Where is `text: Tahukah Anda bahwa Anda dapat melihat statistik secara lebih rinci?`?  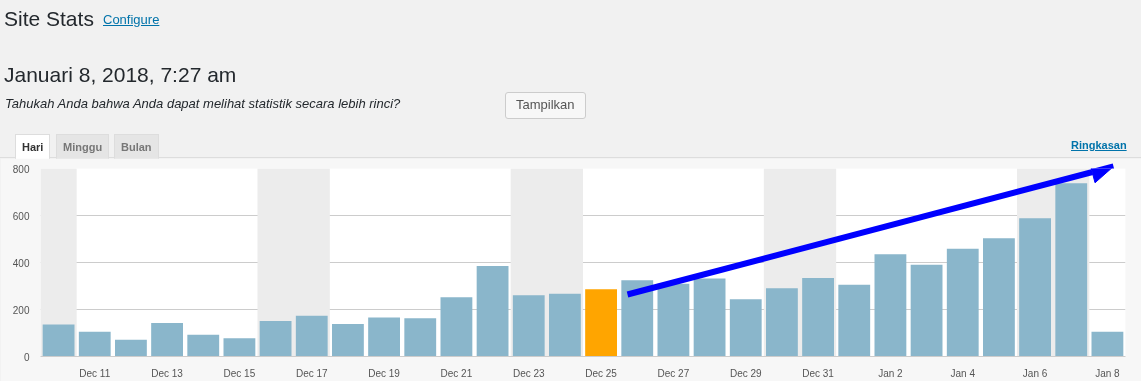 text: Tahukah Anda bahwa Anda dapat melihat statistik secara lebih rinci? is located at coordinates (203, 104).